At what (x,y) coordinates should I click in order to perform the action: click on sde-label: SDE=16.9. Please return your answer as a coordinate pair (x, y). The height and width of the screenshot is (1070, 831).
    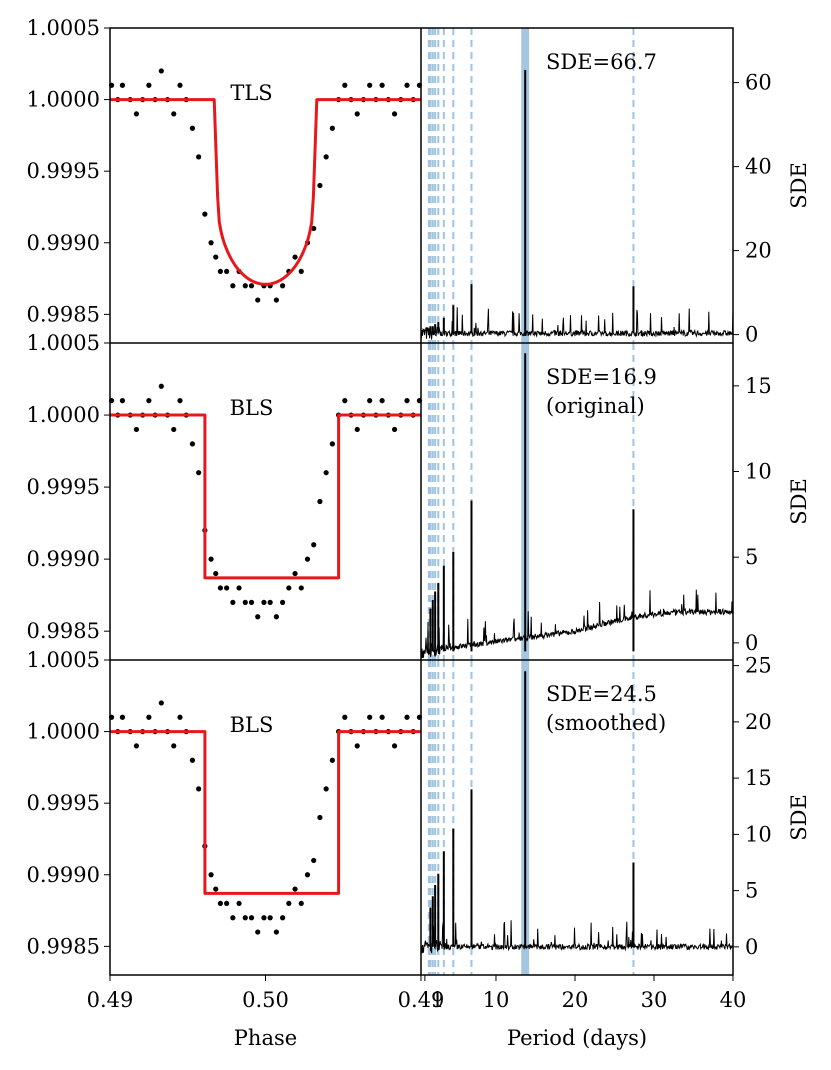
    Looking at the image, I should click on (601, 377).